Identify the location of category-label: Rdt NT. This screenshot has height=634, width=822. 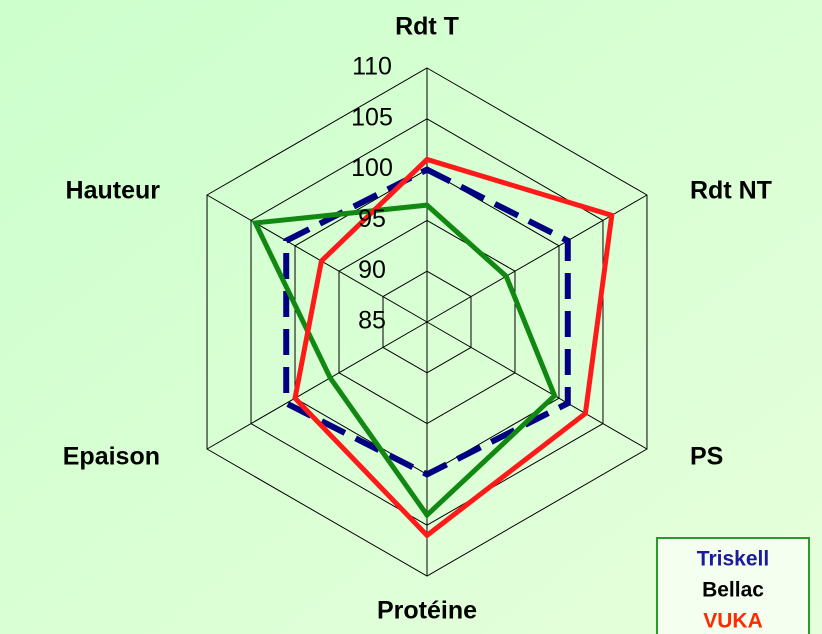
(731, 191).